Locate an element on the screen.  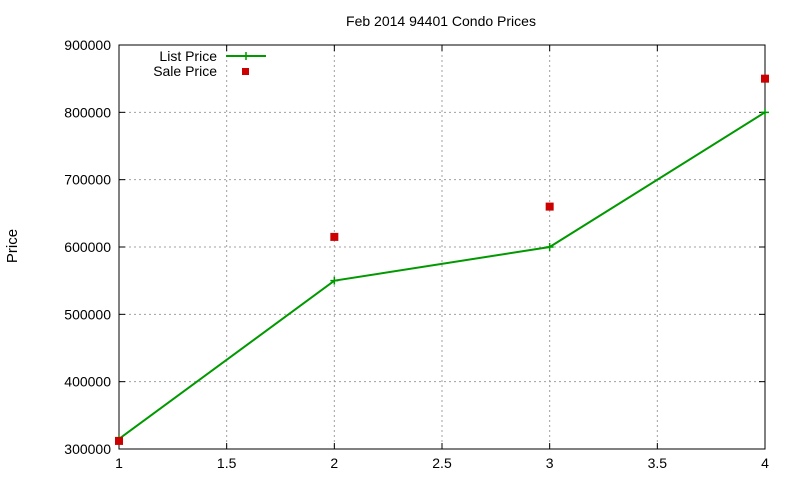
legend-label-list-price: List Price is located at coordinates (188, 56).